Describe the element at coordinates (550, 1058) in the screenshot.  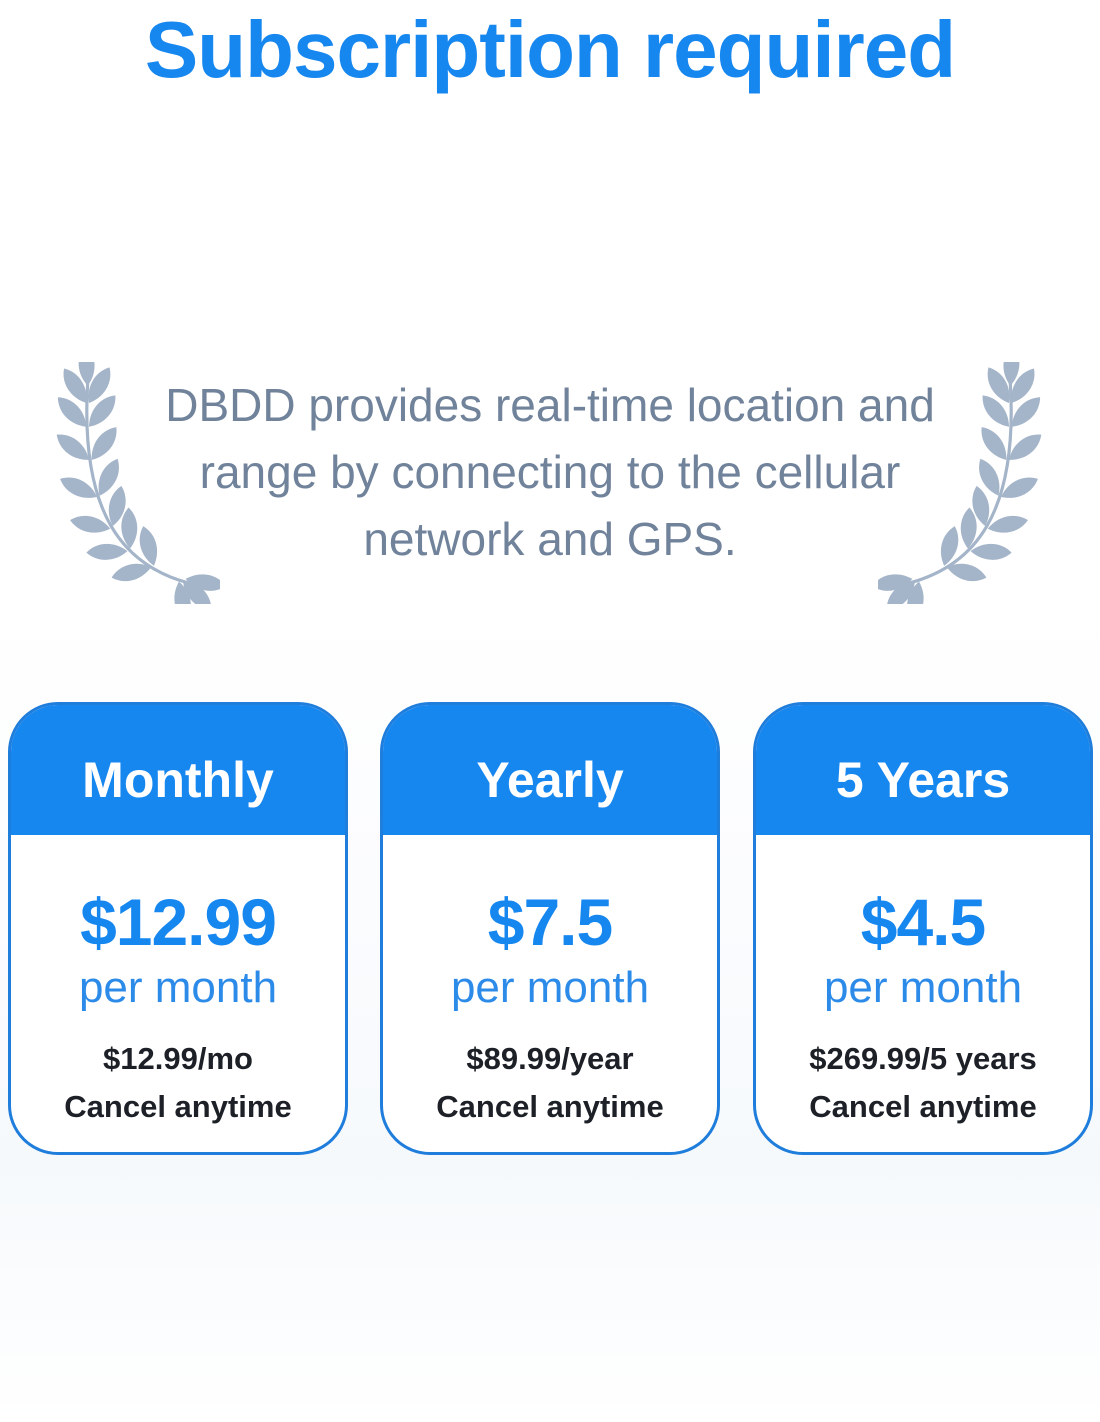
I see `plan-billing: $89.99/year` at that location.